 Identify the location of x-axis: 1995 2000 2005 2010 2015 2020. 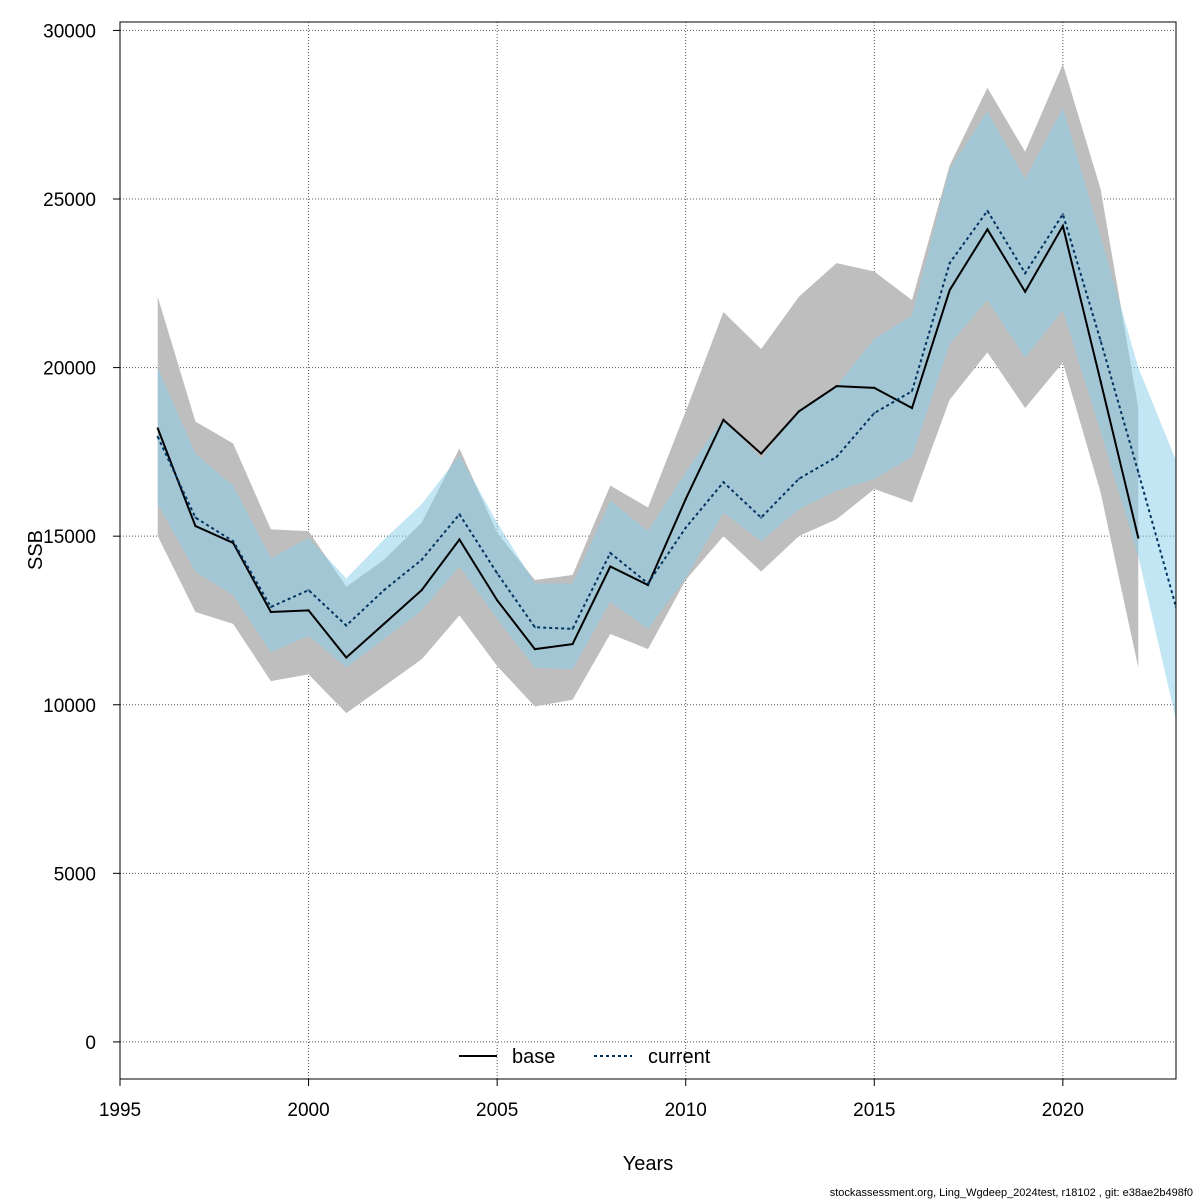
(591, 1100).